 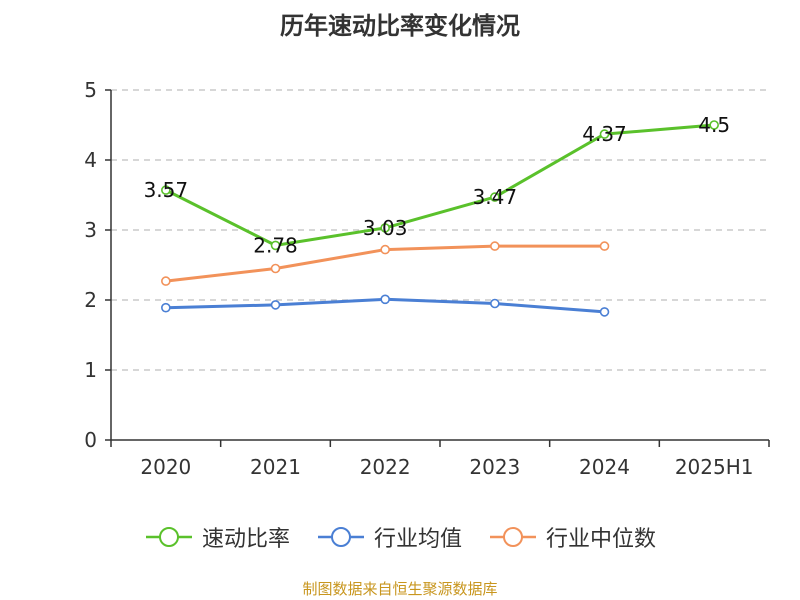 I want to click on data-label: 4.5, so click(x=714, y=125).